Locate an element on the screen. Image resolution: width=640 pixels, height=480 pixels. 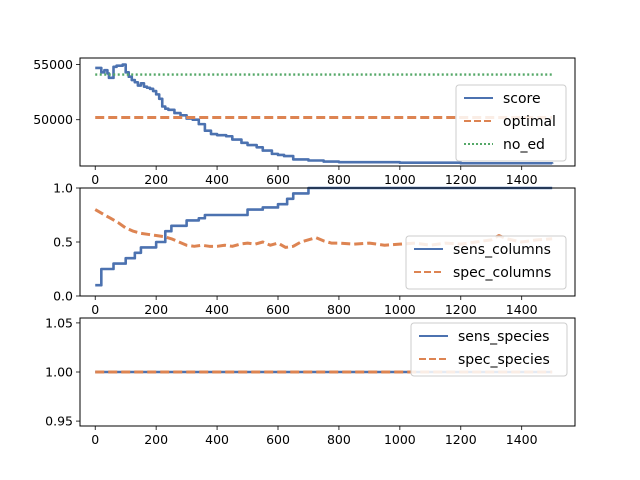
y-tick-label: 1.00 is located at coordinates (59, 372).